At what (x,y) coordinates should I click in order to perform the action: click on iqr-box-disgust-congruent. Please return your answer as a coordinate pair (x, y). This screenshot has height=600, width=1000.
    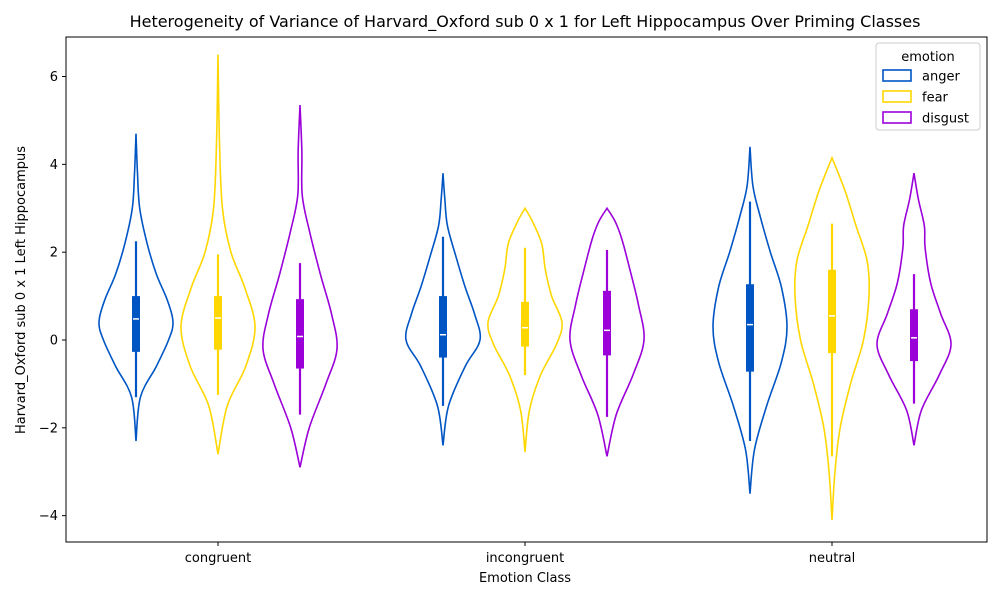
    Looking at the image, I should click on (300, 334).